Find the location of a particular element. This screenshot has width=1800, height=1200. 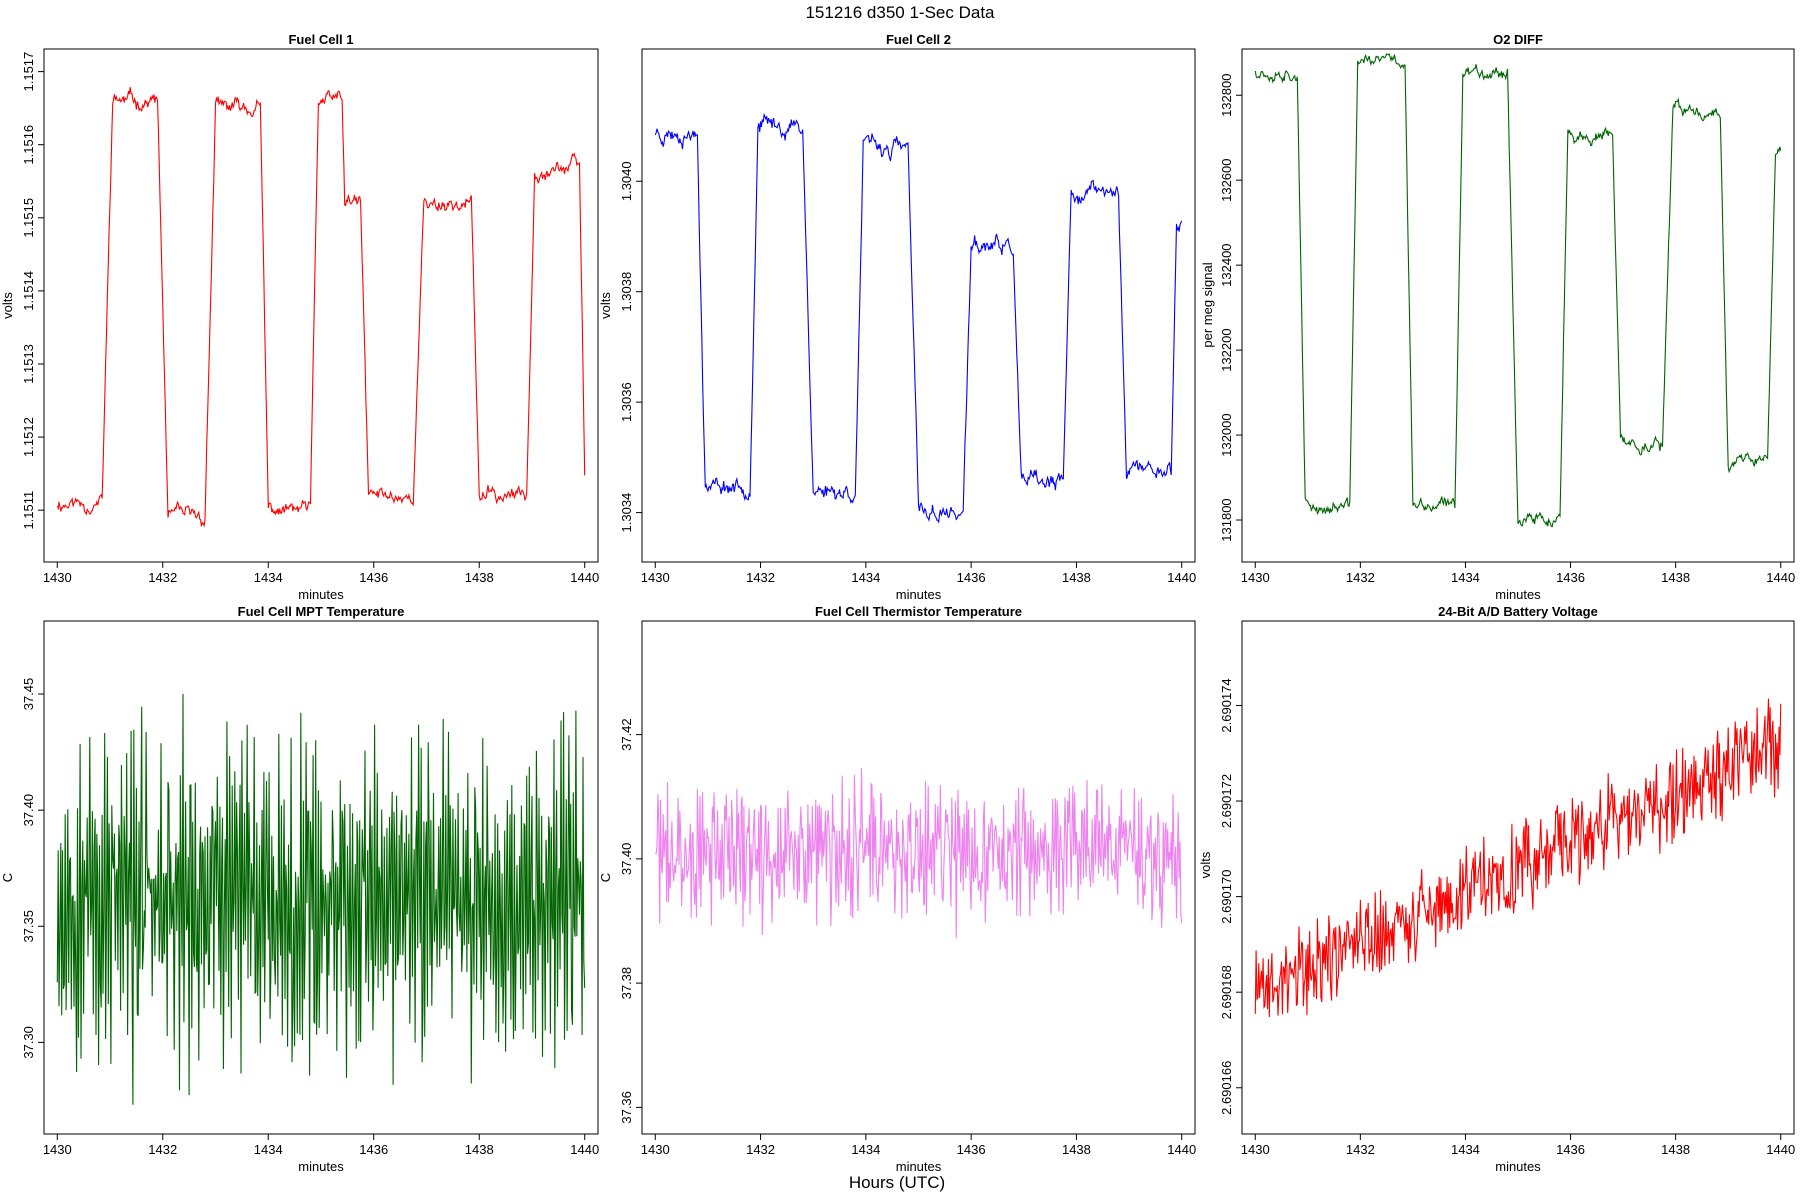

panel-title: 24-Bit A/D Battery Voltage is located at coordinates (1518, 611).